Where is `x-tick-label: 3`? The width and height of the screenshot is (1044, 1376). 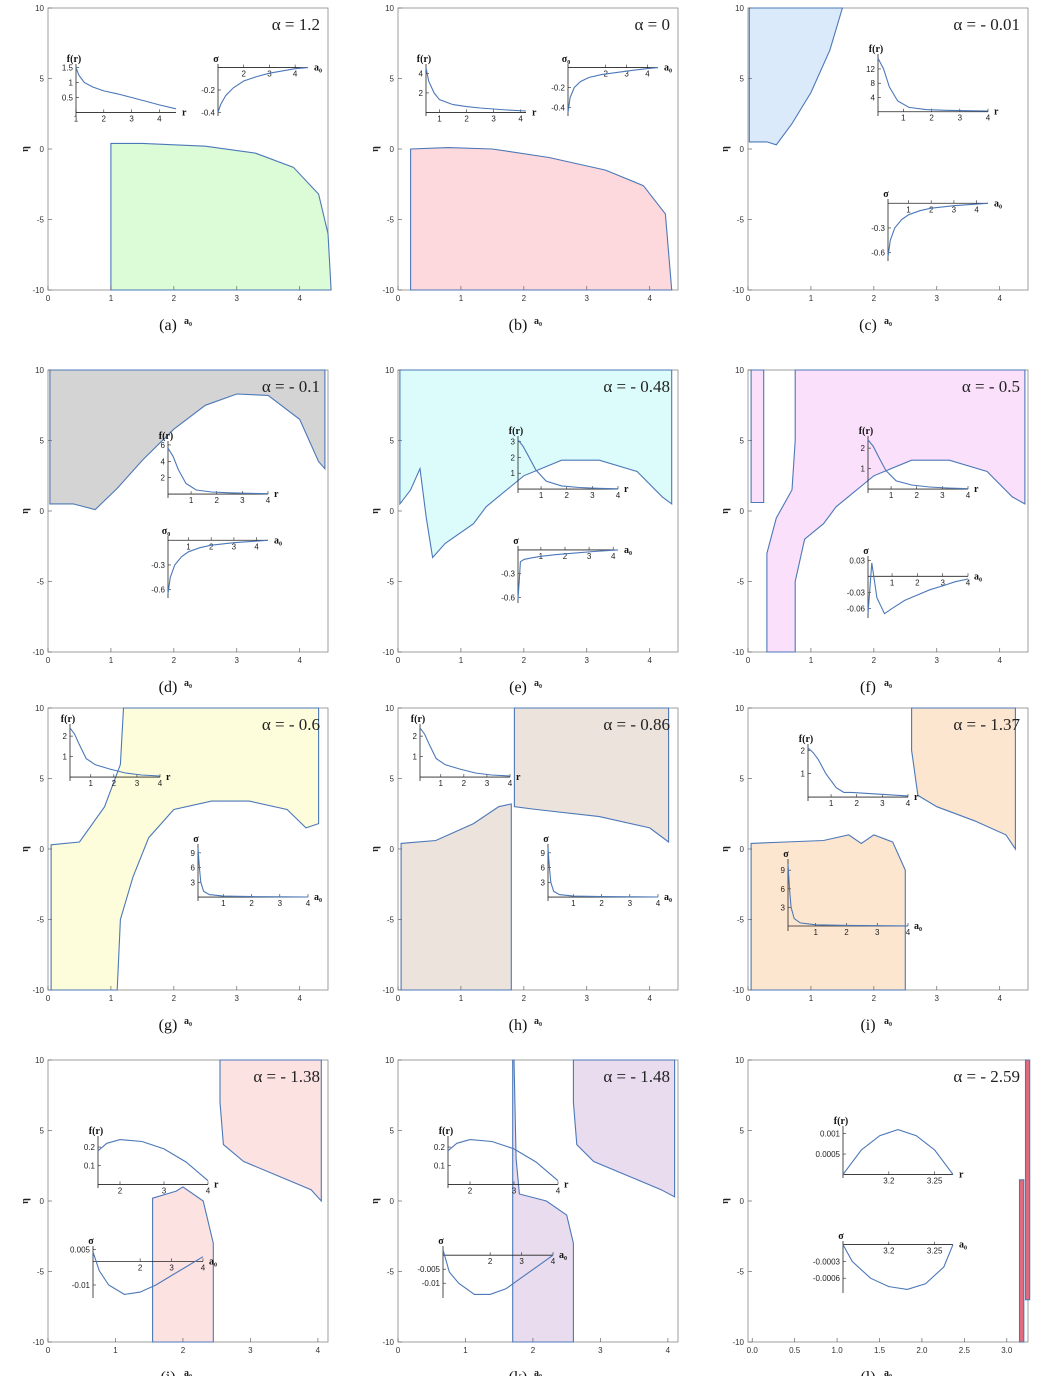 x-tick-label: 3 is located at coordinates (937, 998).